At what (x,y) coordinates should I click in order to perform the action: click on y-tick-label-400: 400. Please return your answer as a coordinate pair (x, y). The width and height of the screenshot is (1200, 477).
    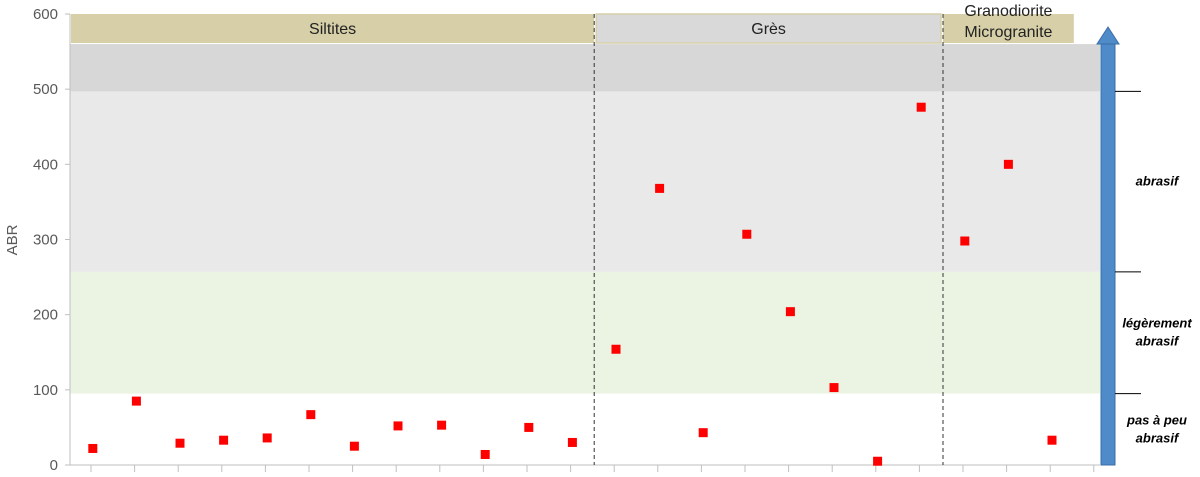
    Looking at the image, I should click on (45, 164).